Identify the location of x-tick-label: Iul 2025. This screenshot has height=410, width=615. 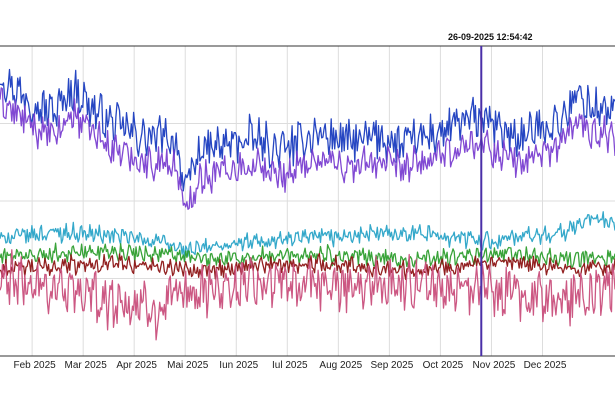
(290, 365).